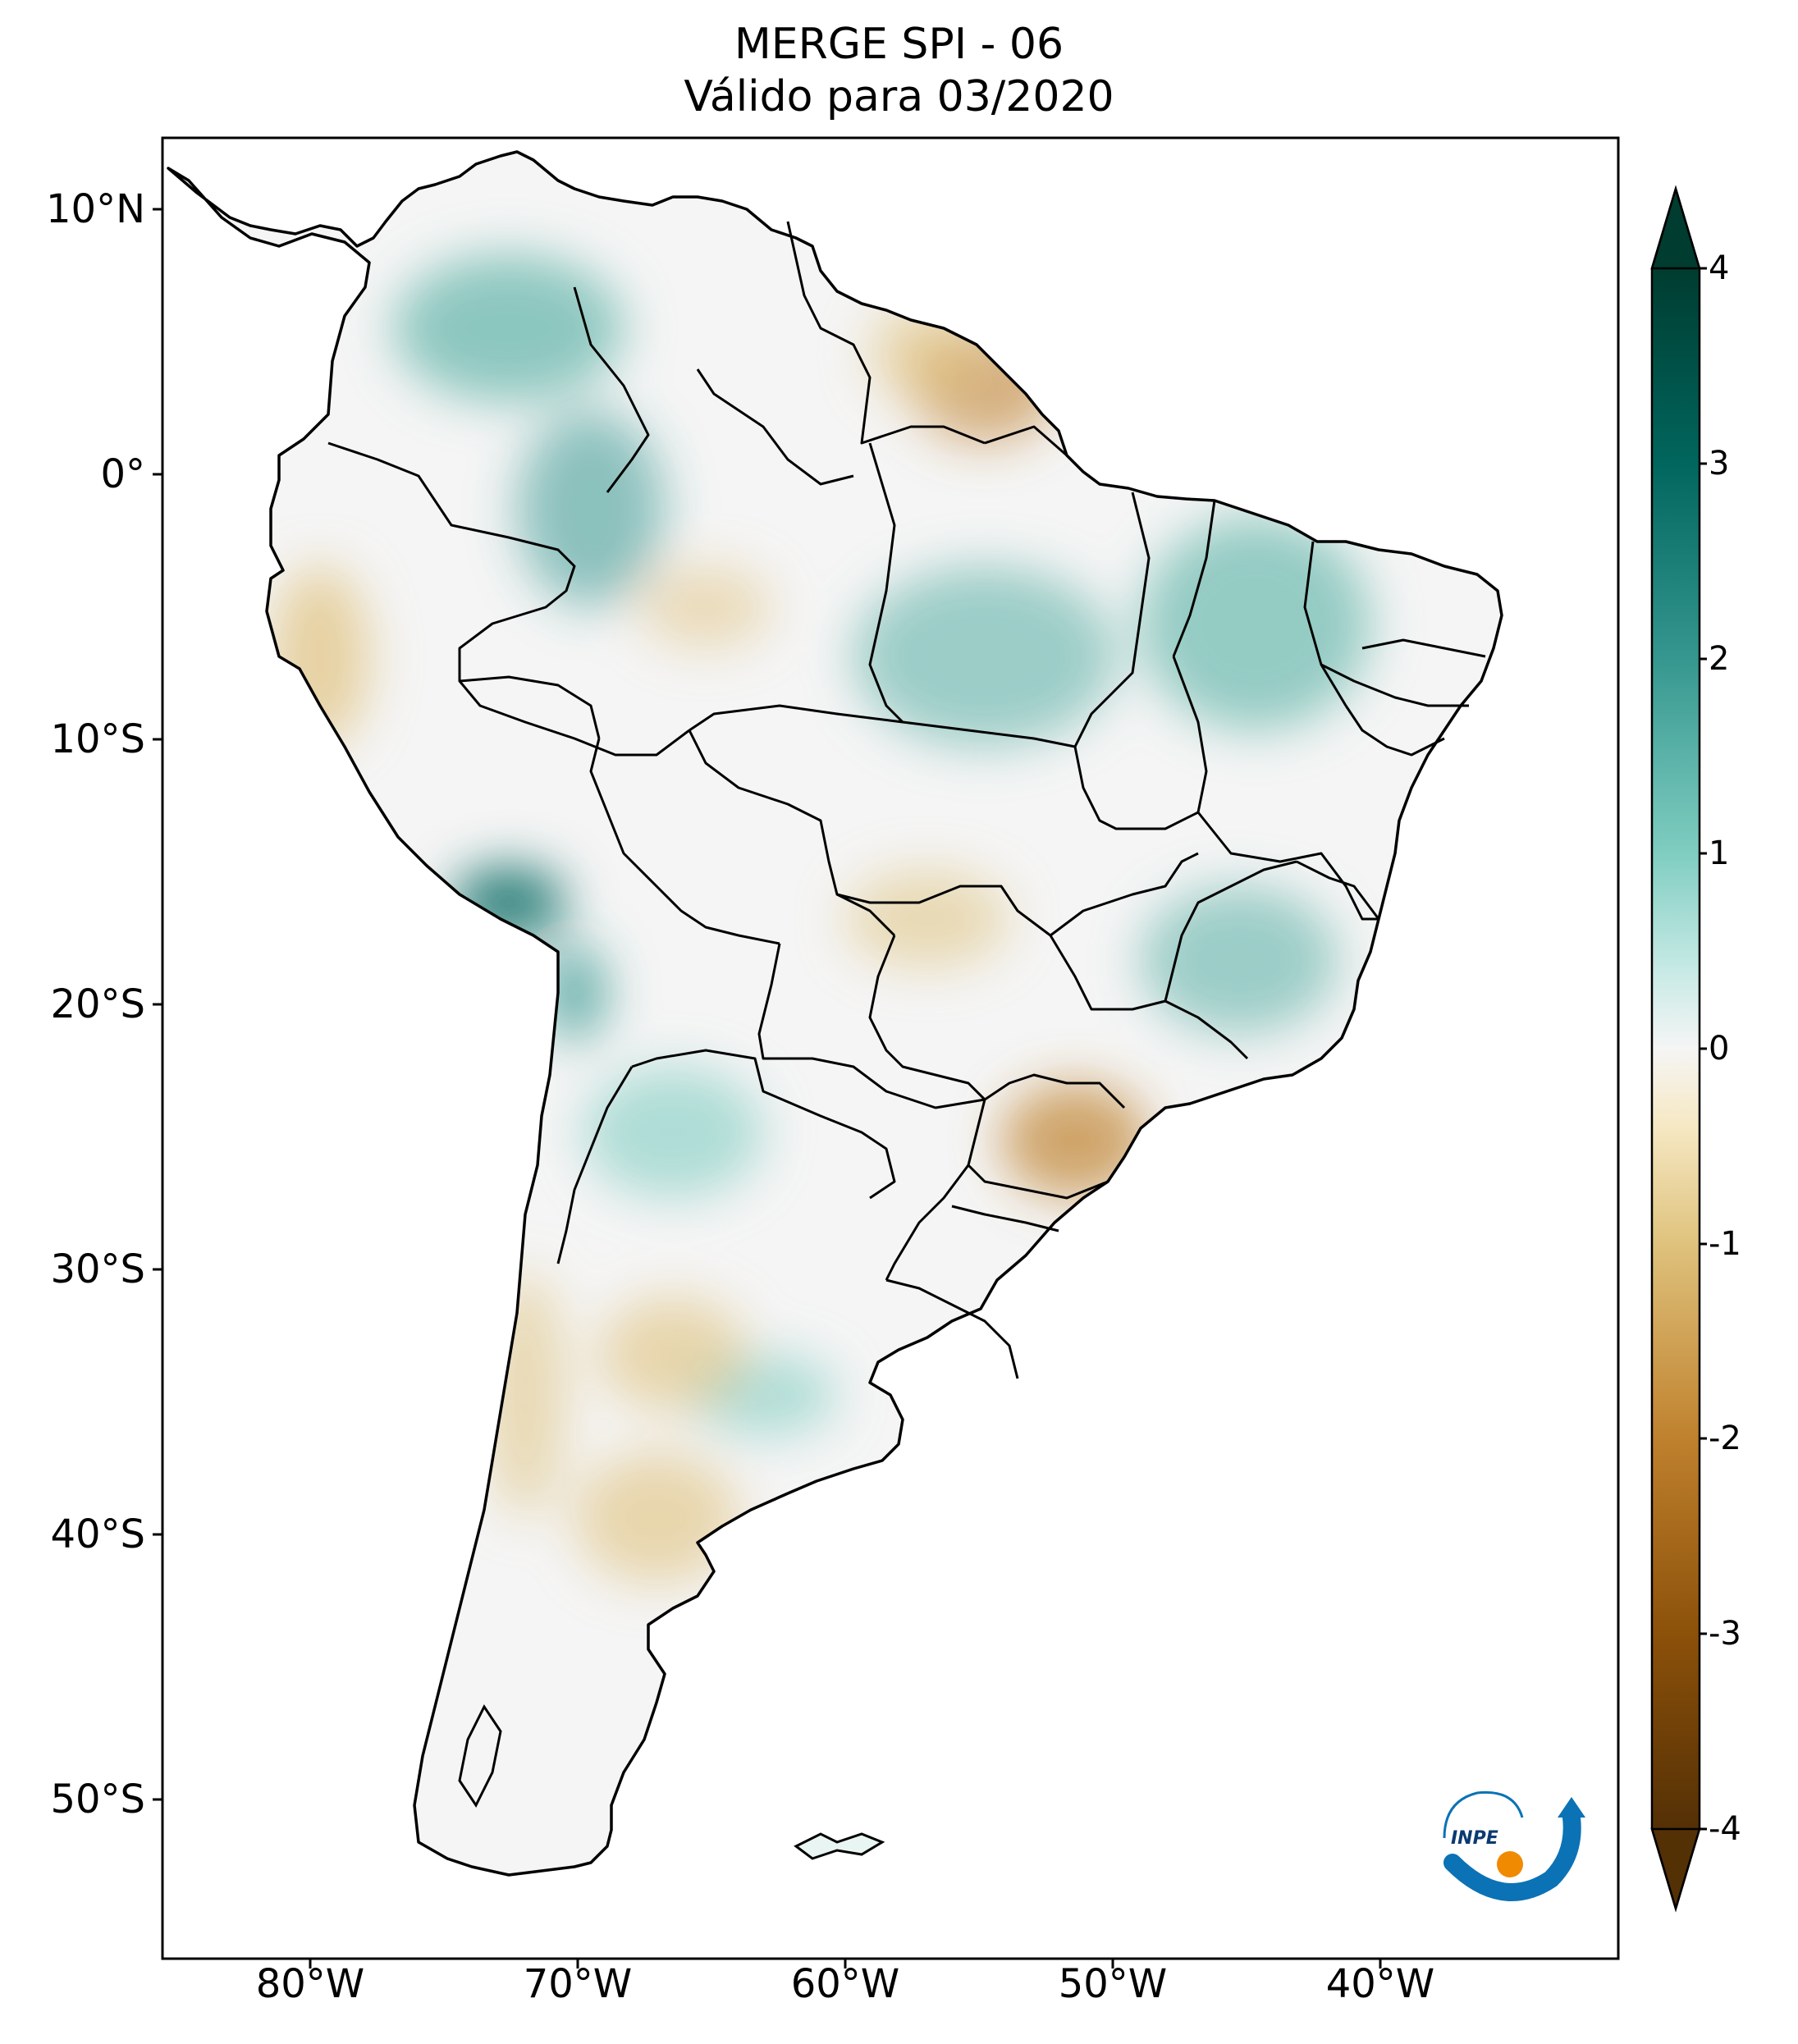  Describe the element at coordinates (1675, 1870) in the screenshot. I see `colorbar-min-extend` at that location.